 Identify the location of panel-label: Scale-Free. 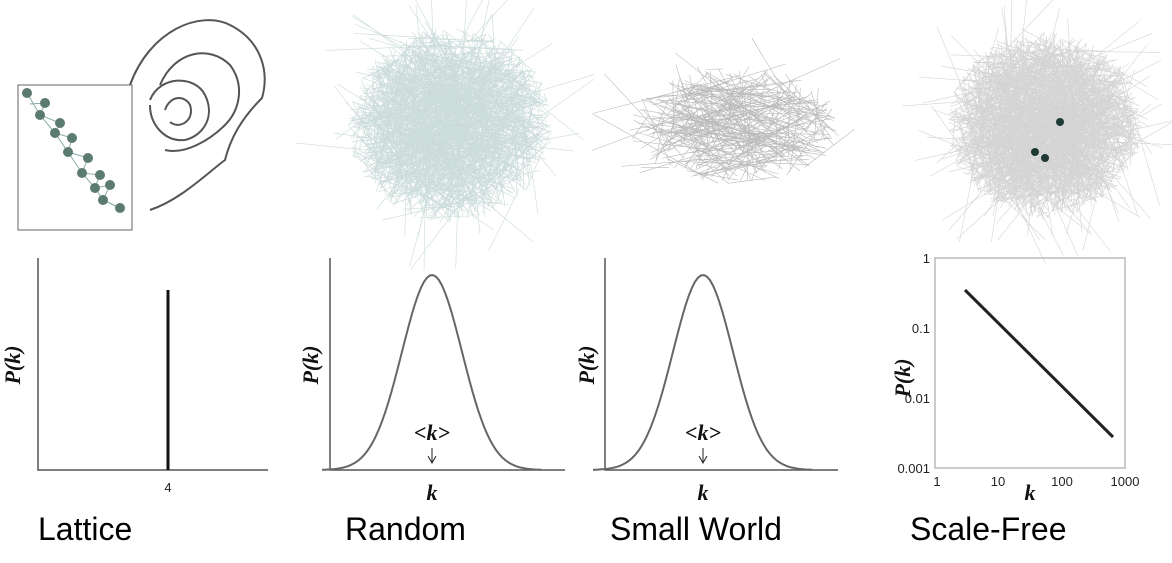
(988, 529).